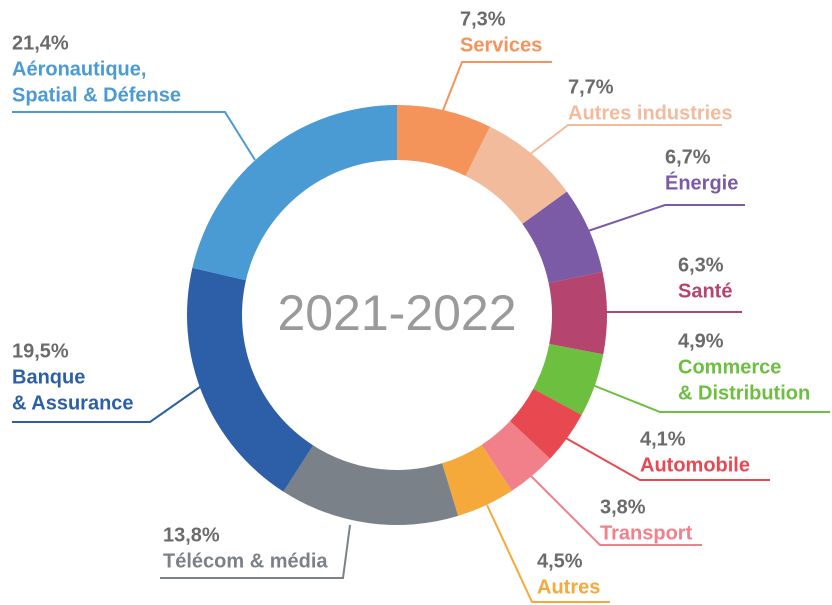 The height and width of the screenshot is (605, 832). What do you see at coordinates (40, 43) in the screenshot?
I see `value-label: 21,4%` at bounding box center [40, 43].